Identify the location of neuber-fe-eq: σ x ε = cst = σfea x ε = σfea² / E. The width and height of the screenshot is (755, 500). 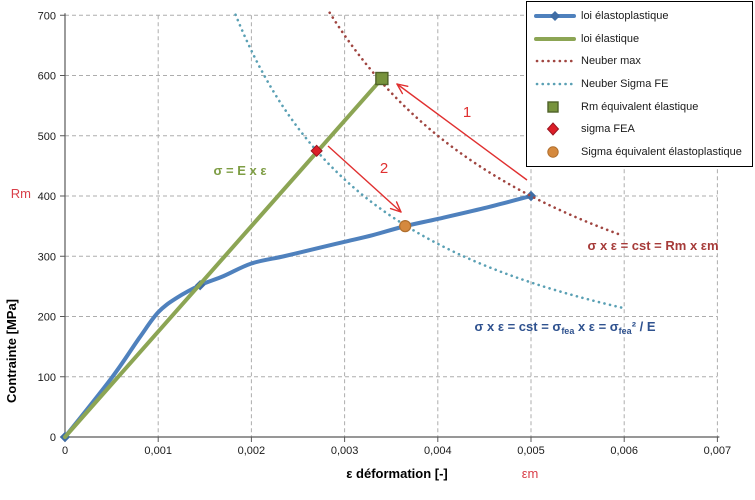
(564, 327).